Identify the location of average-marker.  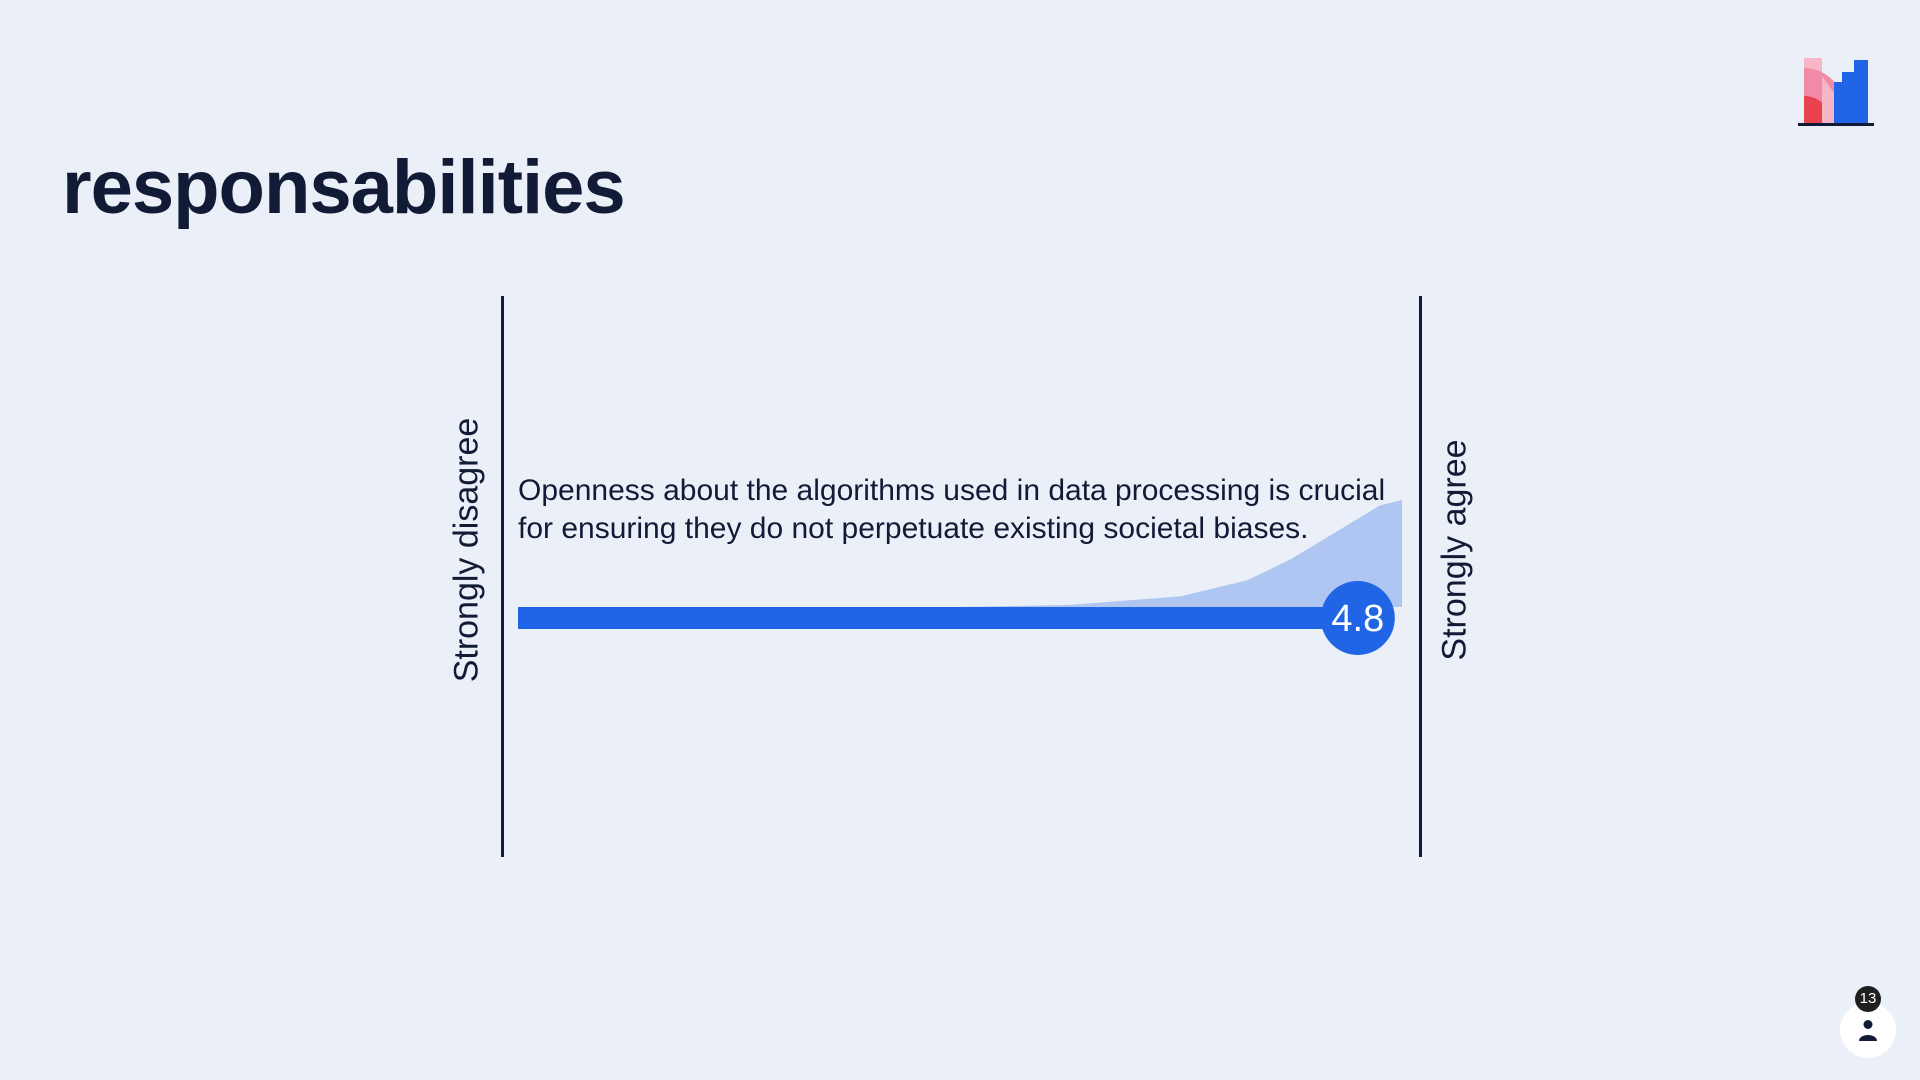
(1357, 618).